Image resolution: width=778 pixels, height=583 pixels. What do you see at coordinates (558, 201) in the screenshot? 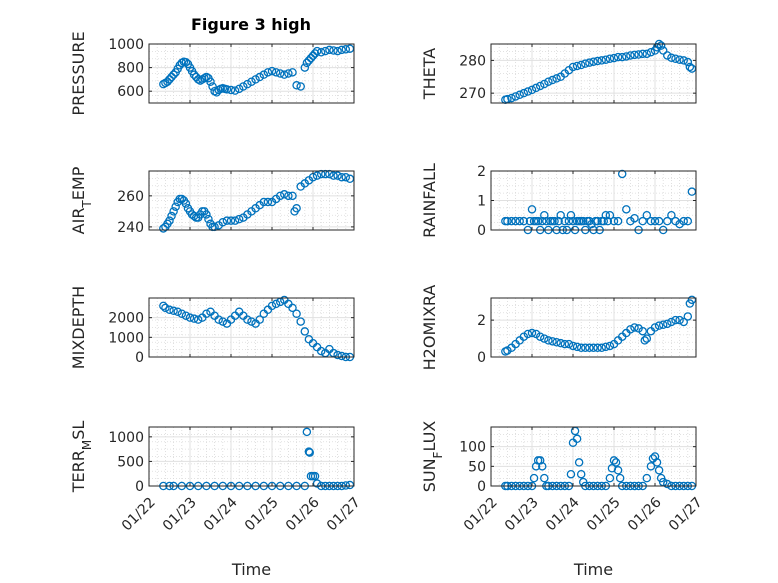
I see `subplot-4: 0 1 2 RAINFALL` at bounding box center [558, 201].